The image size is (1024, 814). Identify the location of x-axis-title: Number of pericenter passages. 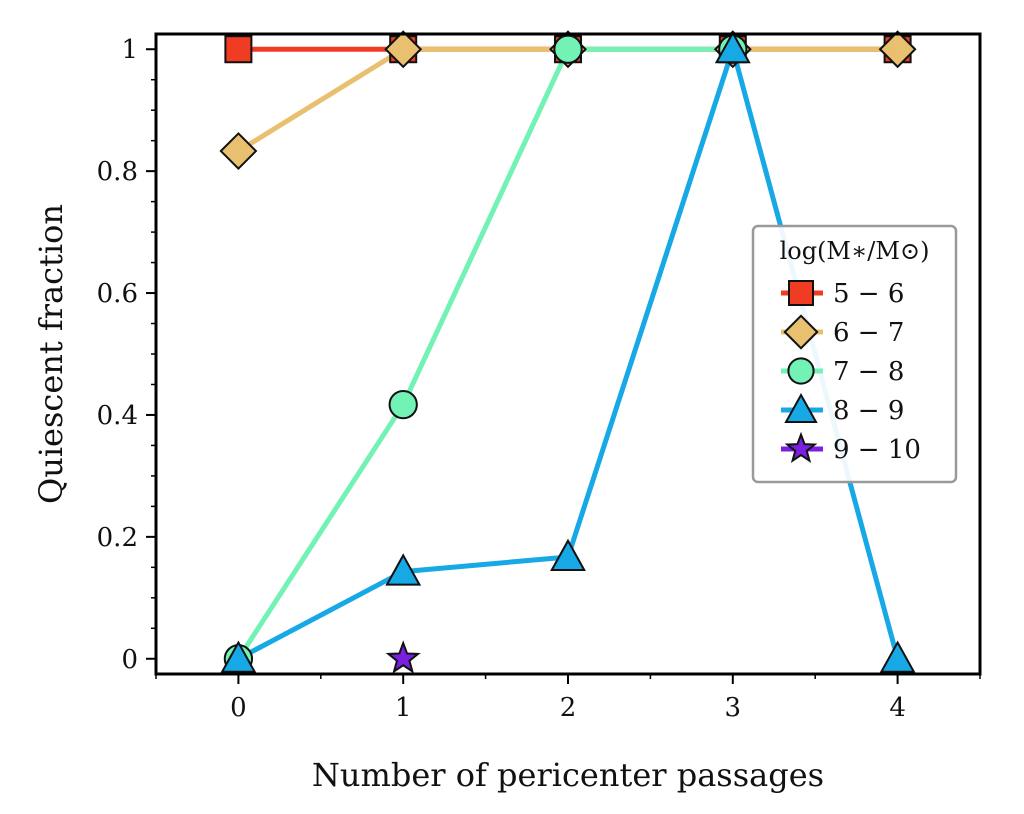
(568, 775).